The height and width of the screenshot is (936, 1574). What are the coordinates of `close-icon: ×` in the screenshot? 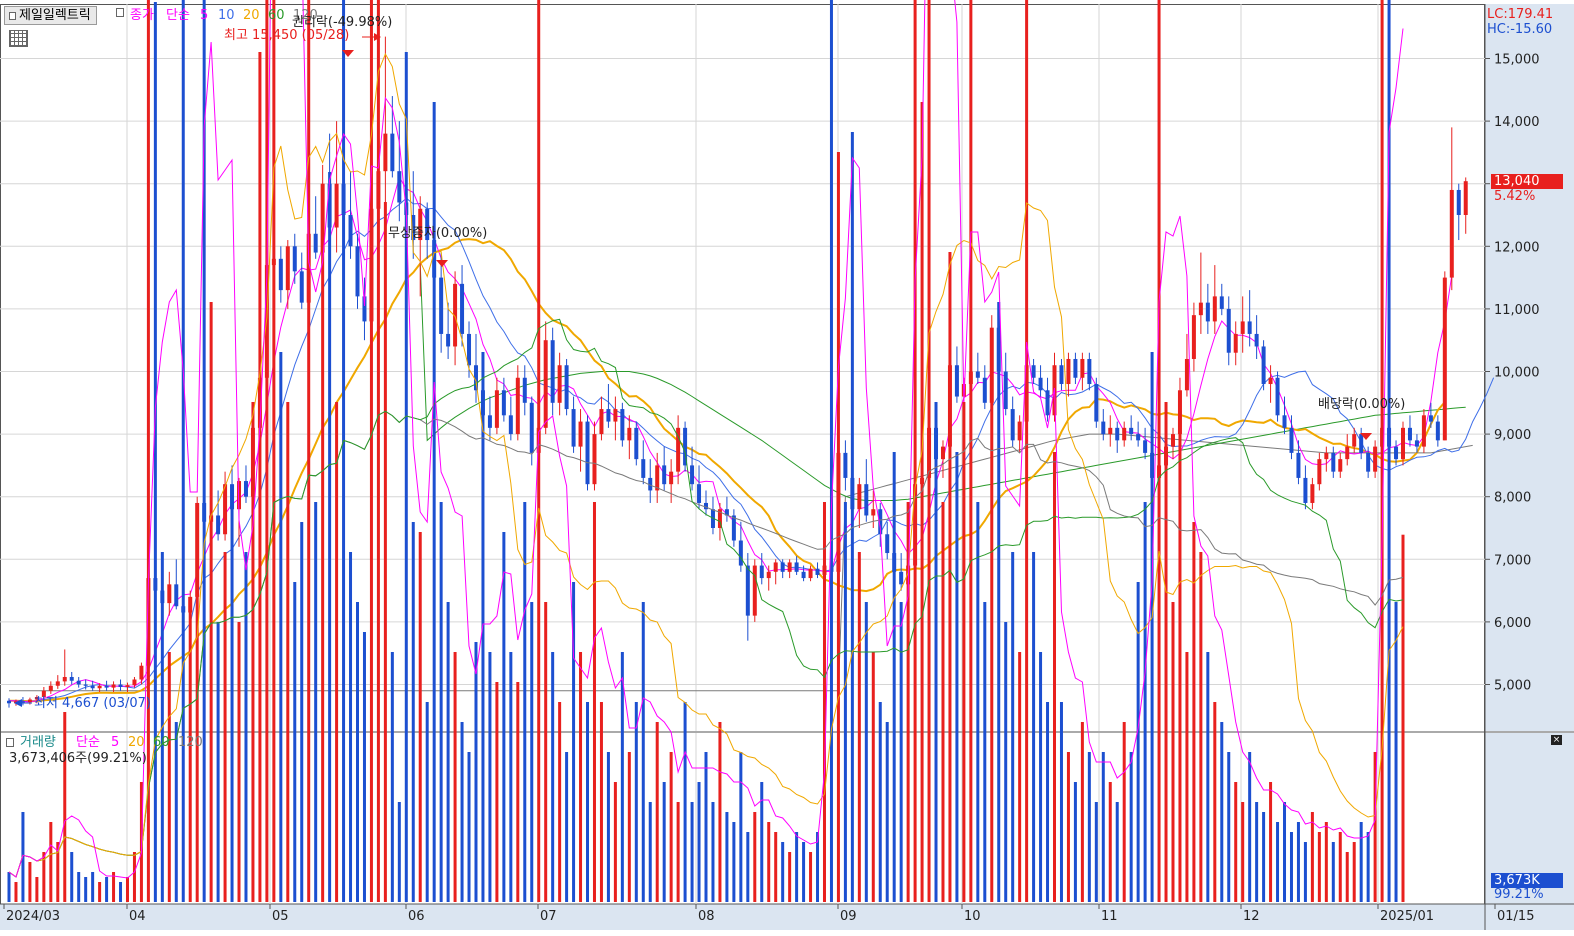 It's located at (1556, 740).